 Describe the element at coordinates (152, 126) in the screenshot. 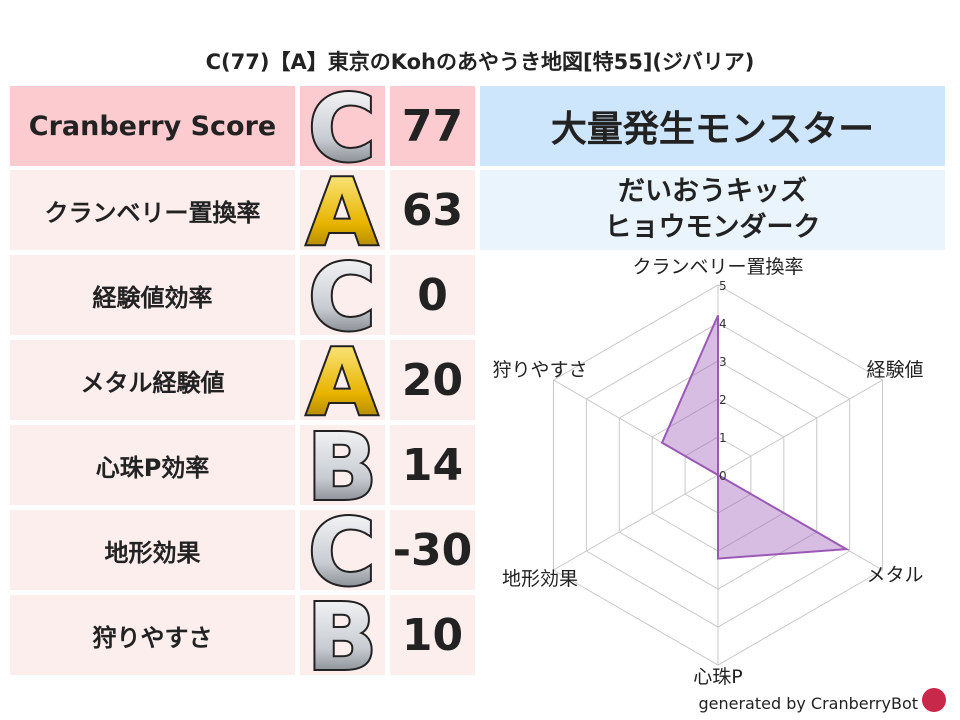

I see `row-label: Cranberry Score` at that location.